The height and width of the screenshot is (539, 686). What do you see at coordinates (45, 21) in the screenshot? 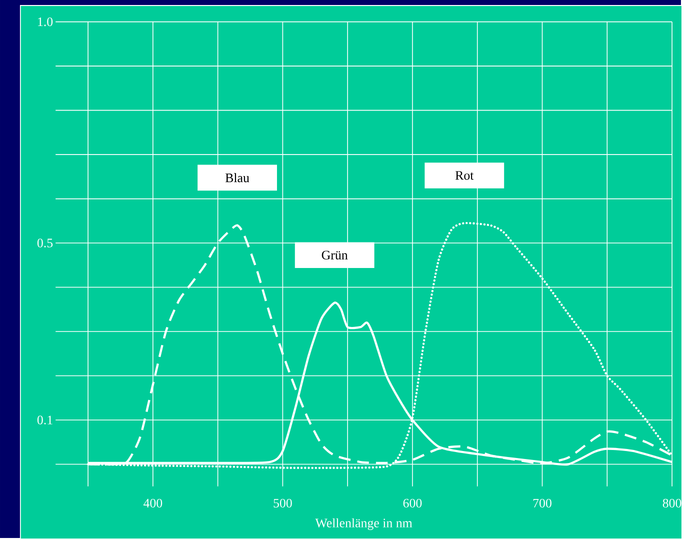
I see `y-tick-label: 1.0` at bounding box center [45, 21].